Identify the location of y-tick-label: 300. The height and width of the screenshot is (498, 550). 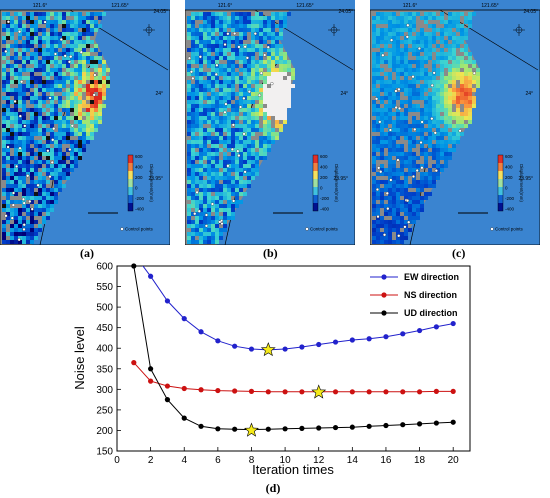
(104, 390).